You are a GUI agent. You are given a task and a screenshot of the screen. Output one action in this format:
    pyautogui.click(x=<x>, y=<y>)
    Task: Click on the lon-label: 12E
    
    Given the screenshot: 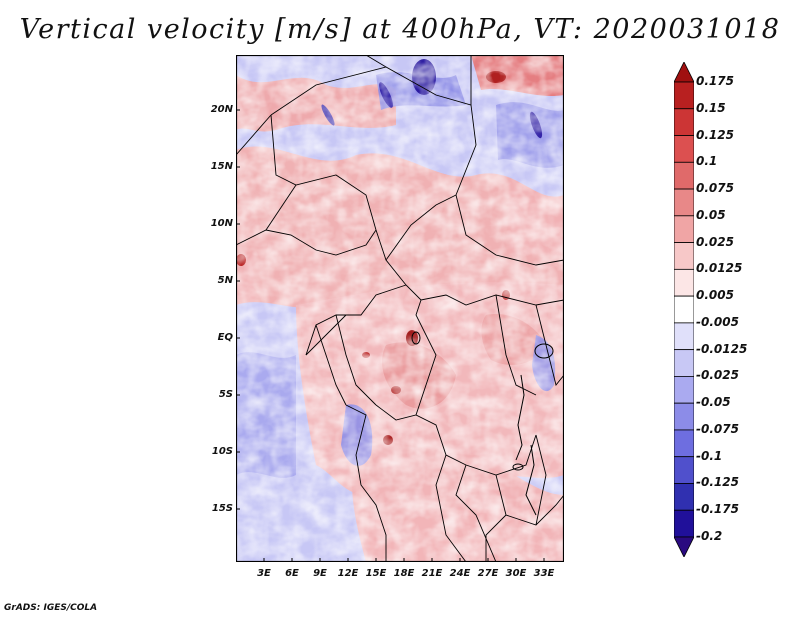 What is the action you would take?
    pyautogui.click(x=348, y=573)
    